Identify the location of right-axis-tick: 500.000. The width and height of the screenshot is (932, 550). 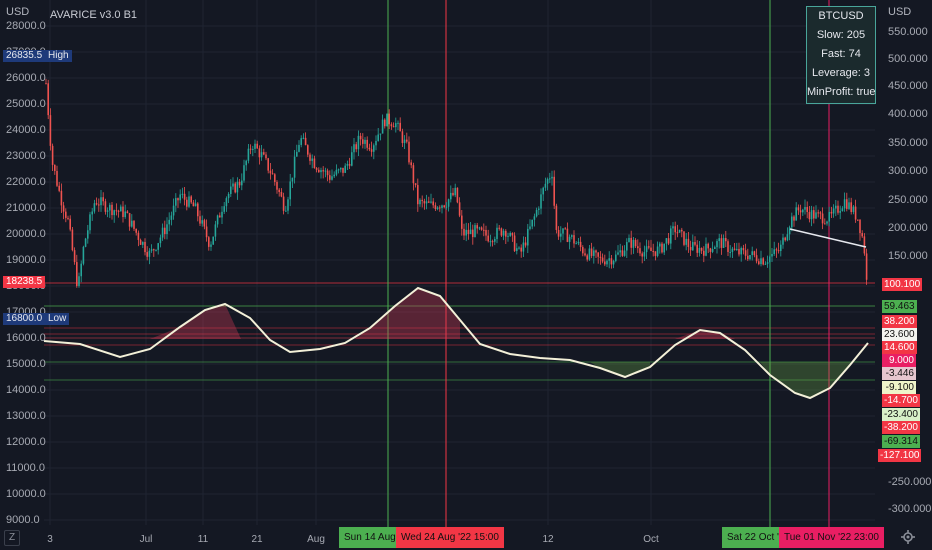
(908, 59).